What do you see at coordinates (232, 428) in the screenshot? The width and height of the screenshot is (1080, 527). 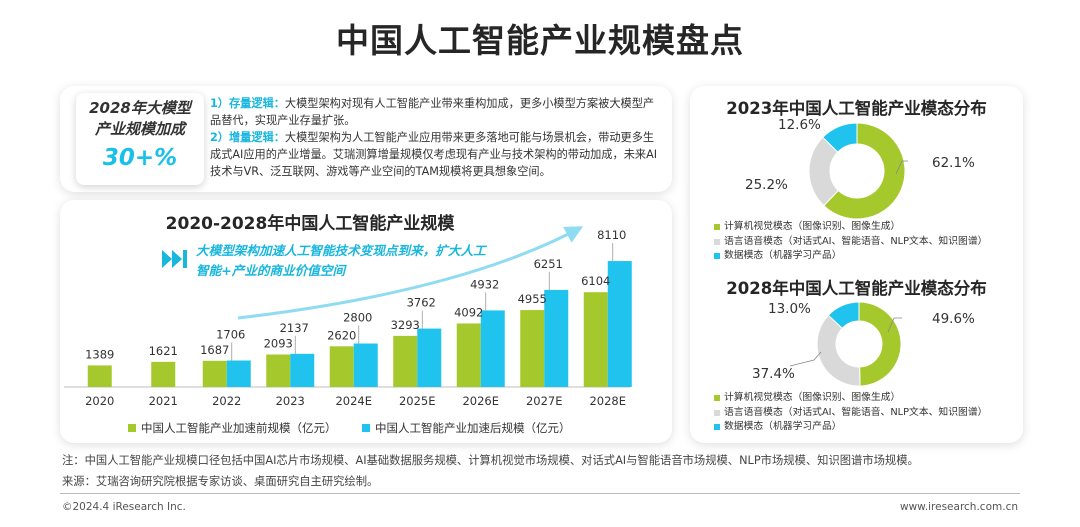 I see `legend-item-before: 中国人工智能产业加速前规模（亿元）` at bounding box center [232, 428].